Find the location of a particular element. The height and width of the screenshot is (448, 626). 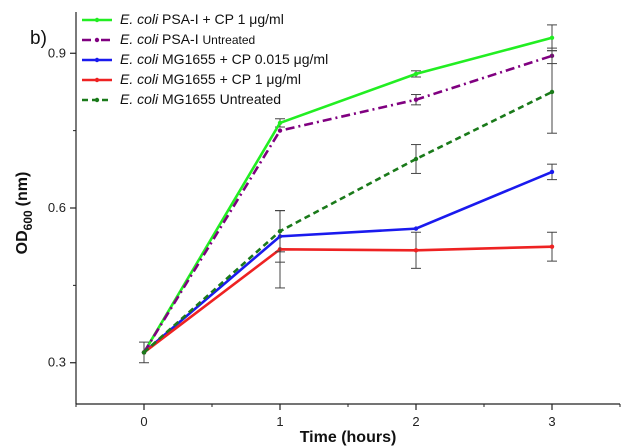

legend-item-3: E. coli MG1655 + CP 1 μg/ml is located at coordinates (191, 79).